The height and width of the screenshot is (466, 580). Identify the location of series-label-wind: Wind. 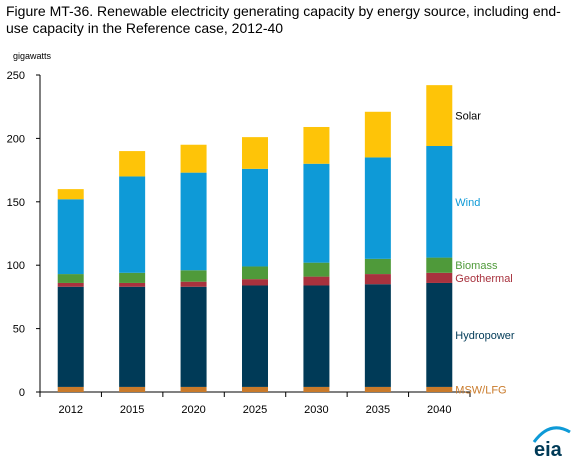
(467, 203).